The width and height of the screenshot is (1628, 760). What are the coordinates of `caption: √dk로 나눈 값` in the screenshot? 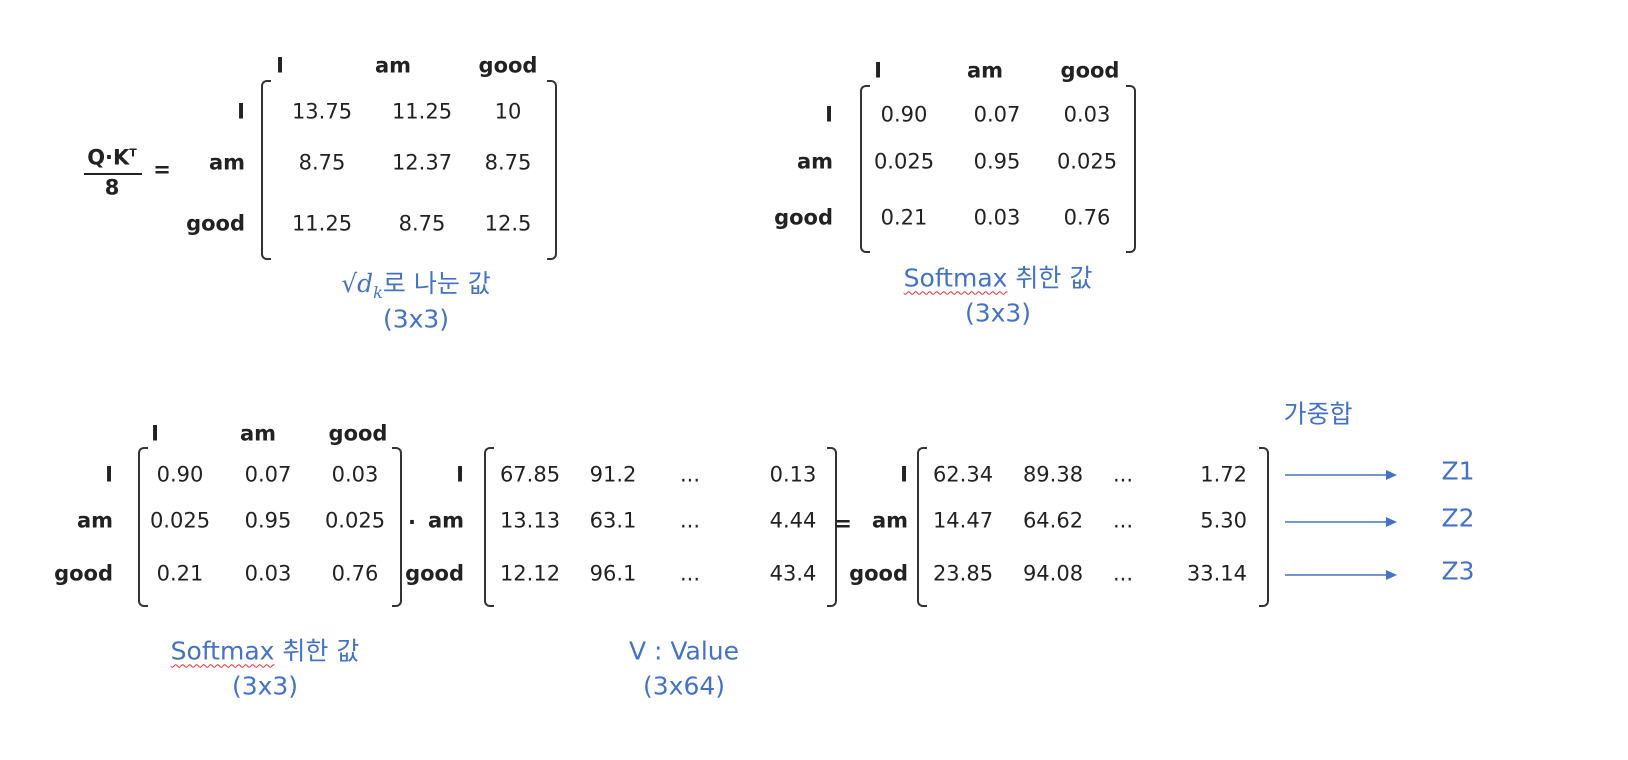 It's located at (416, 286).